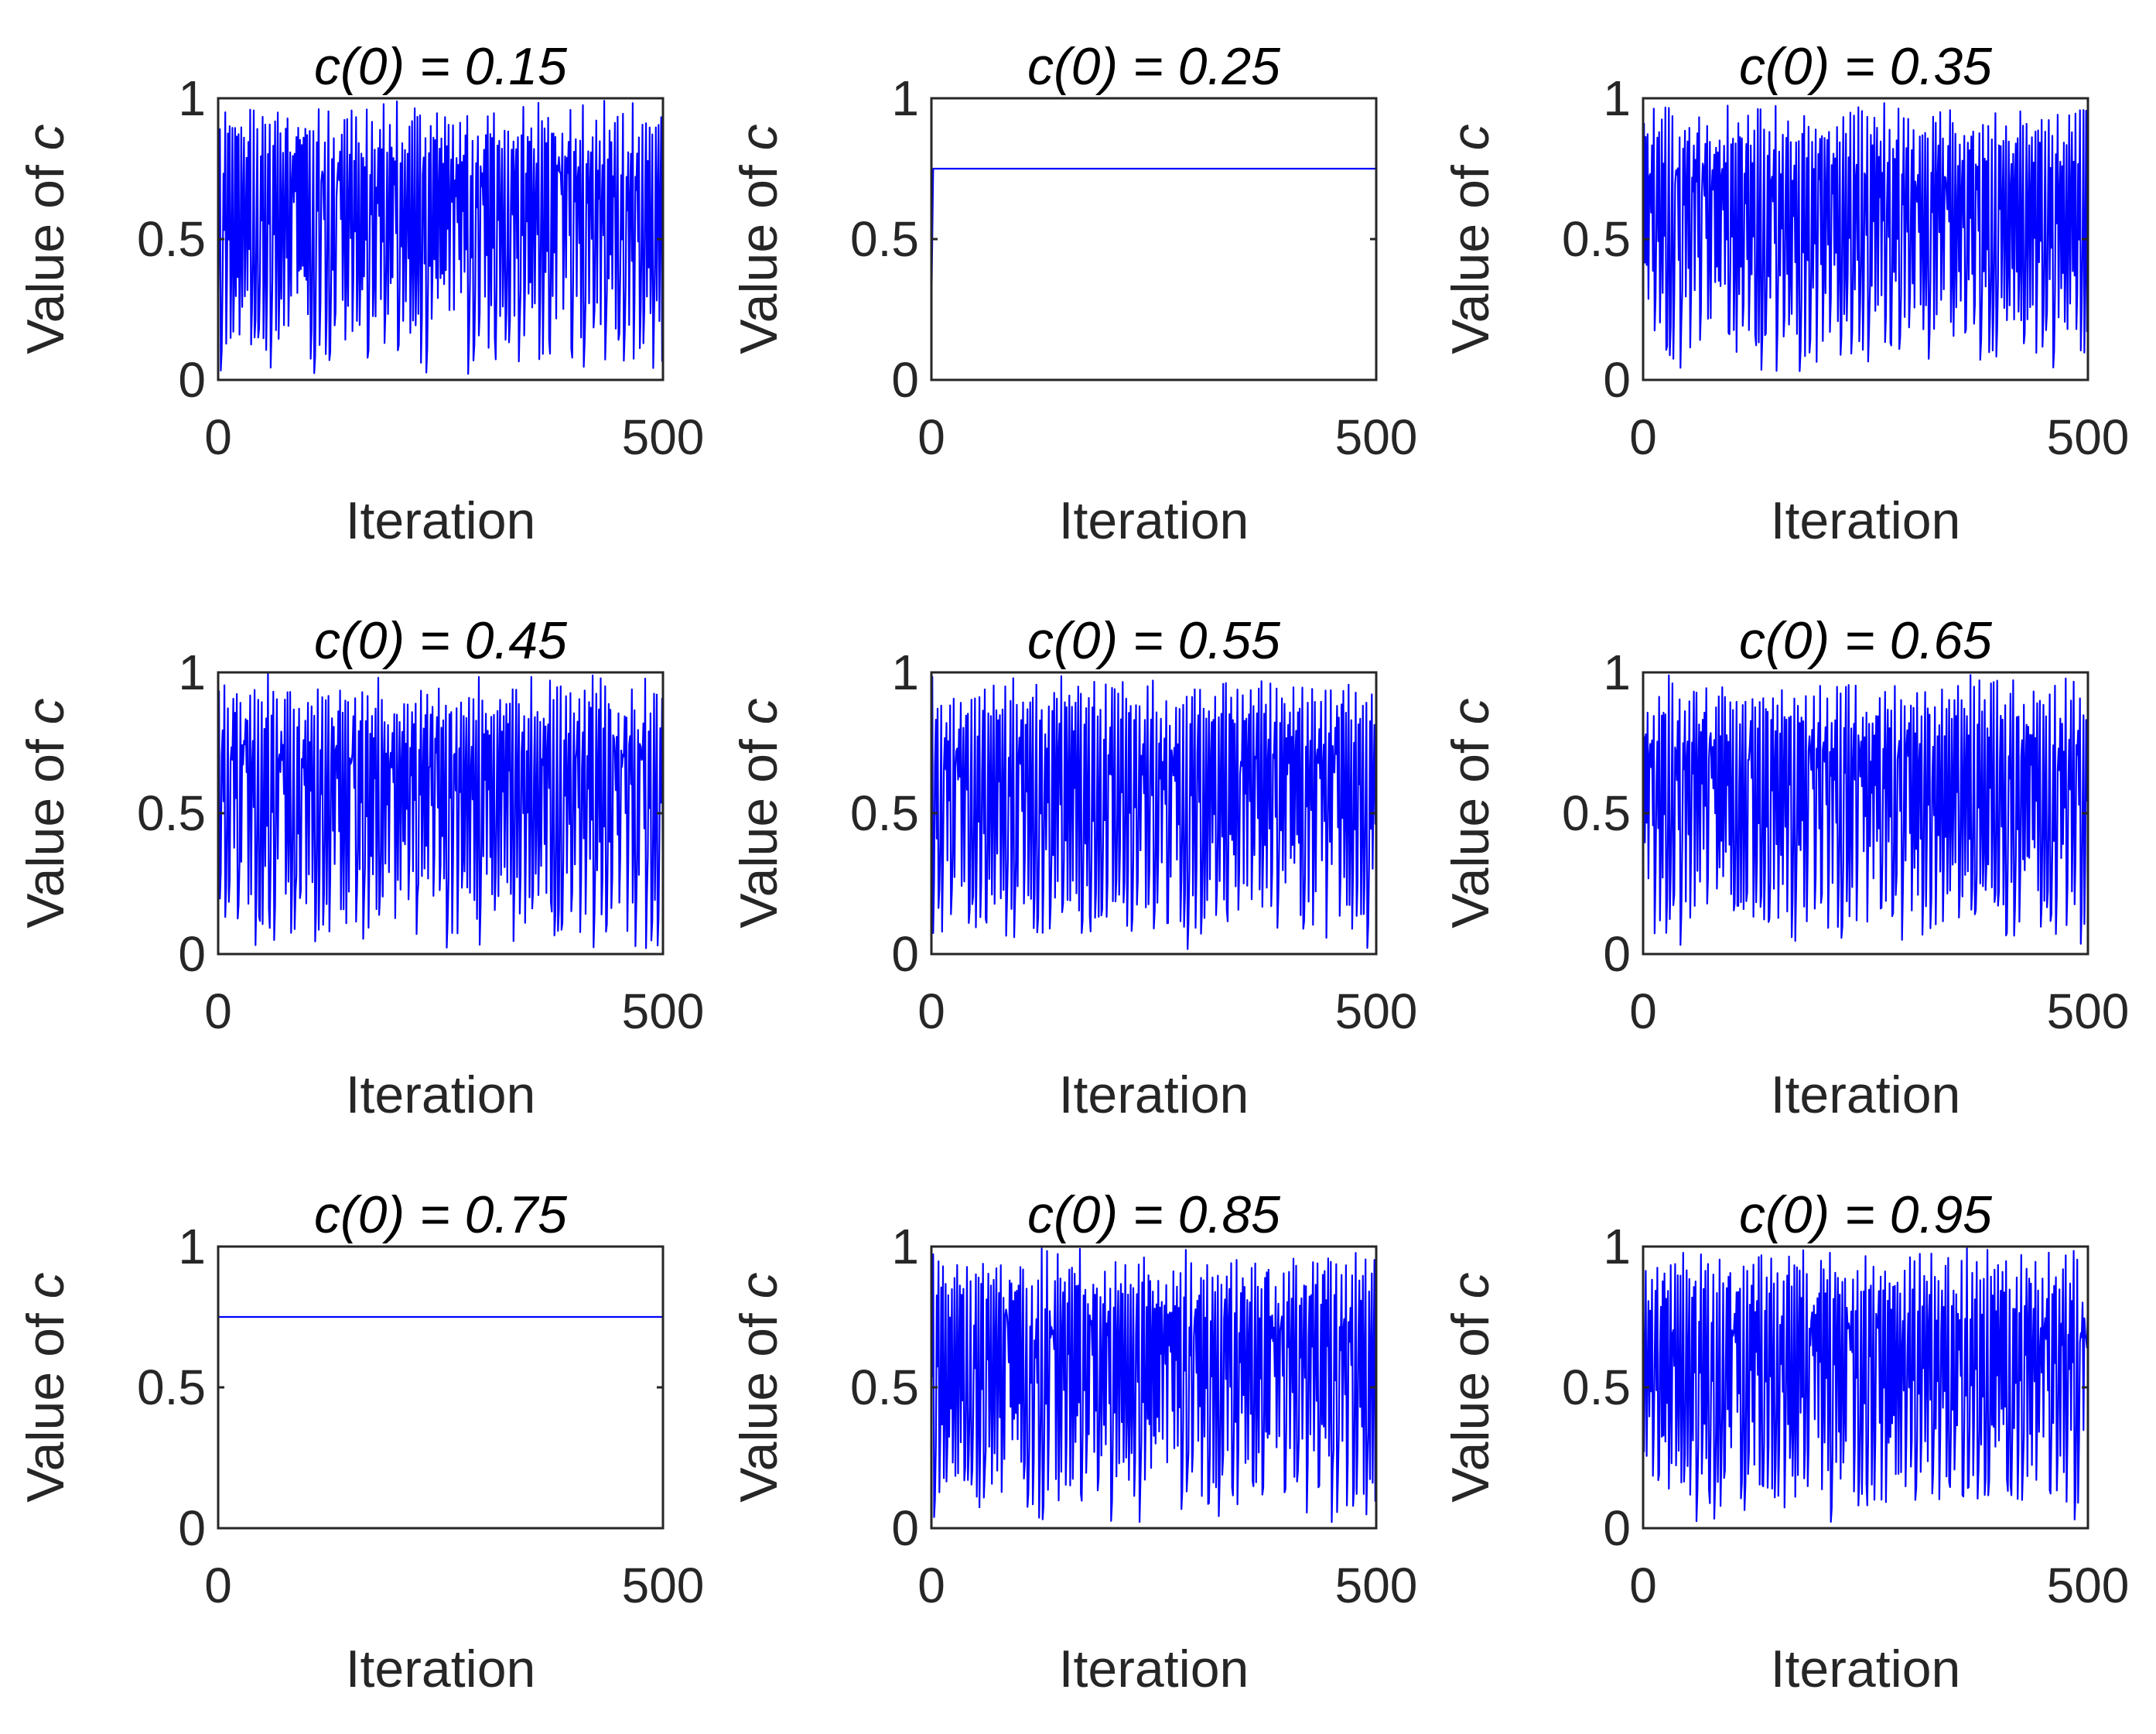  I want to click on subplot-8: c(0) = 0.85 0 0.5 1 0 500 Iteration Value of c, so click(1073, 1441).